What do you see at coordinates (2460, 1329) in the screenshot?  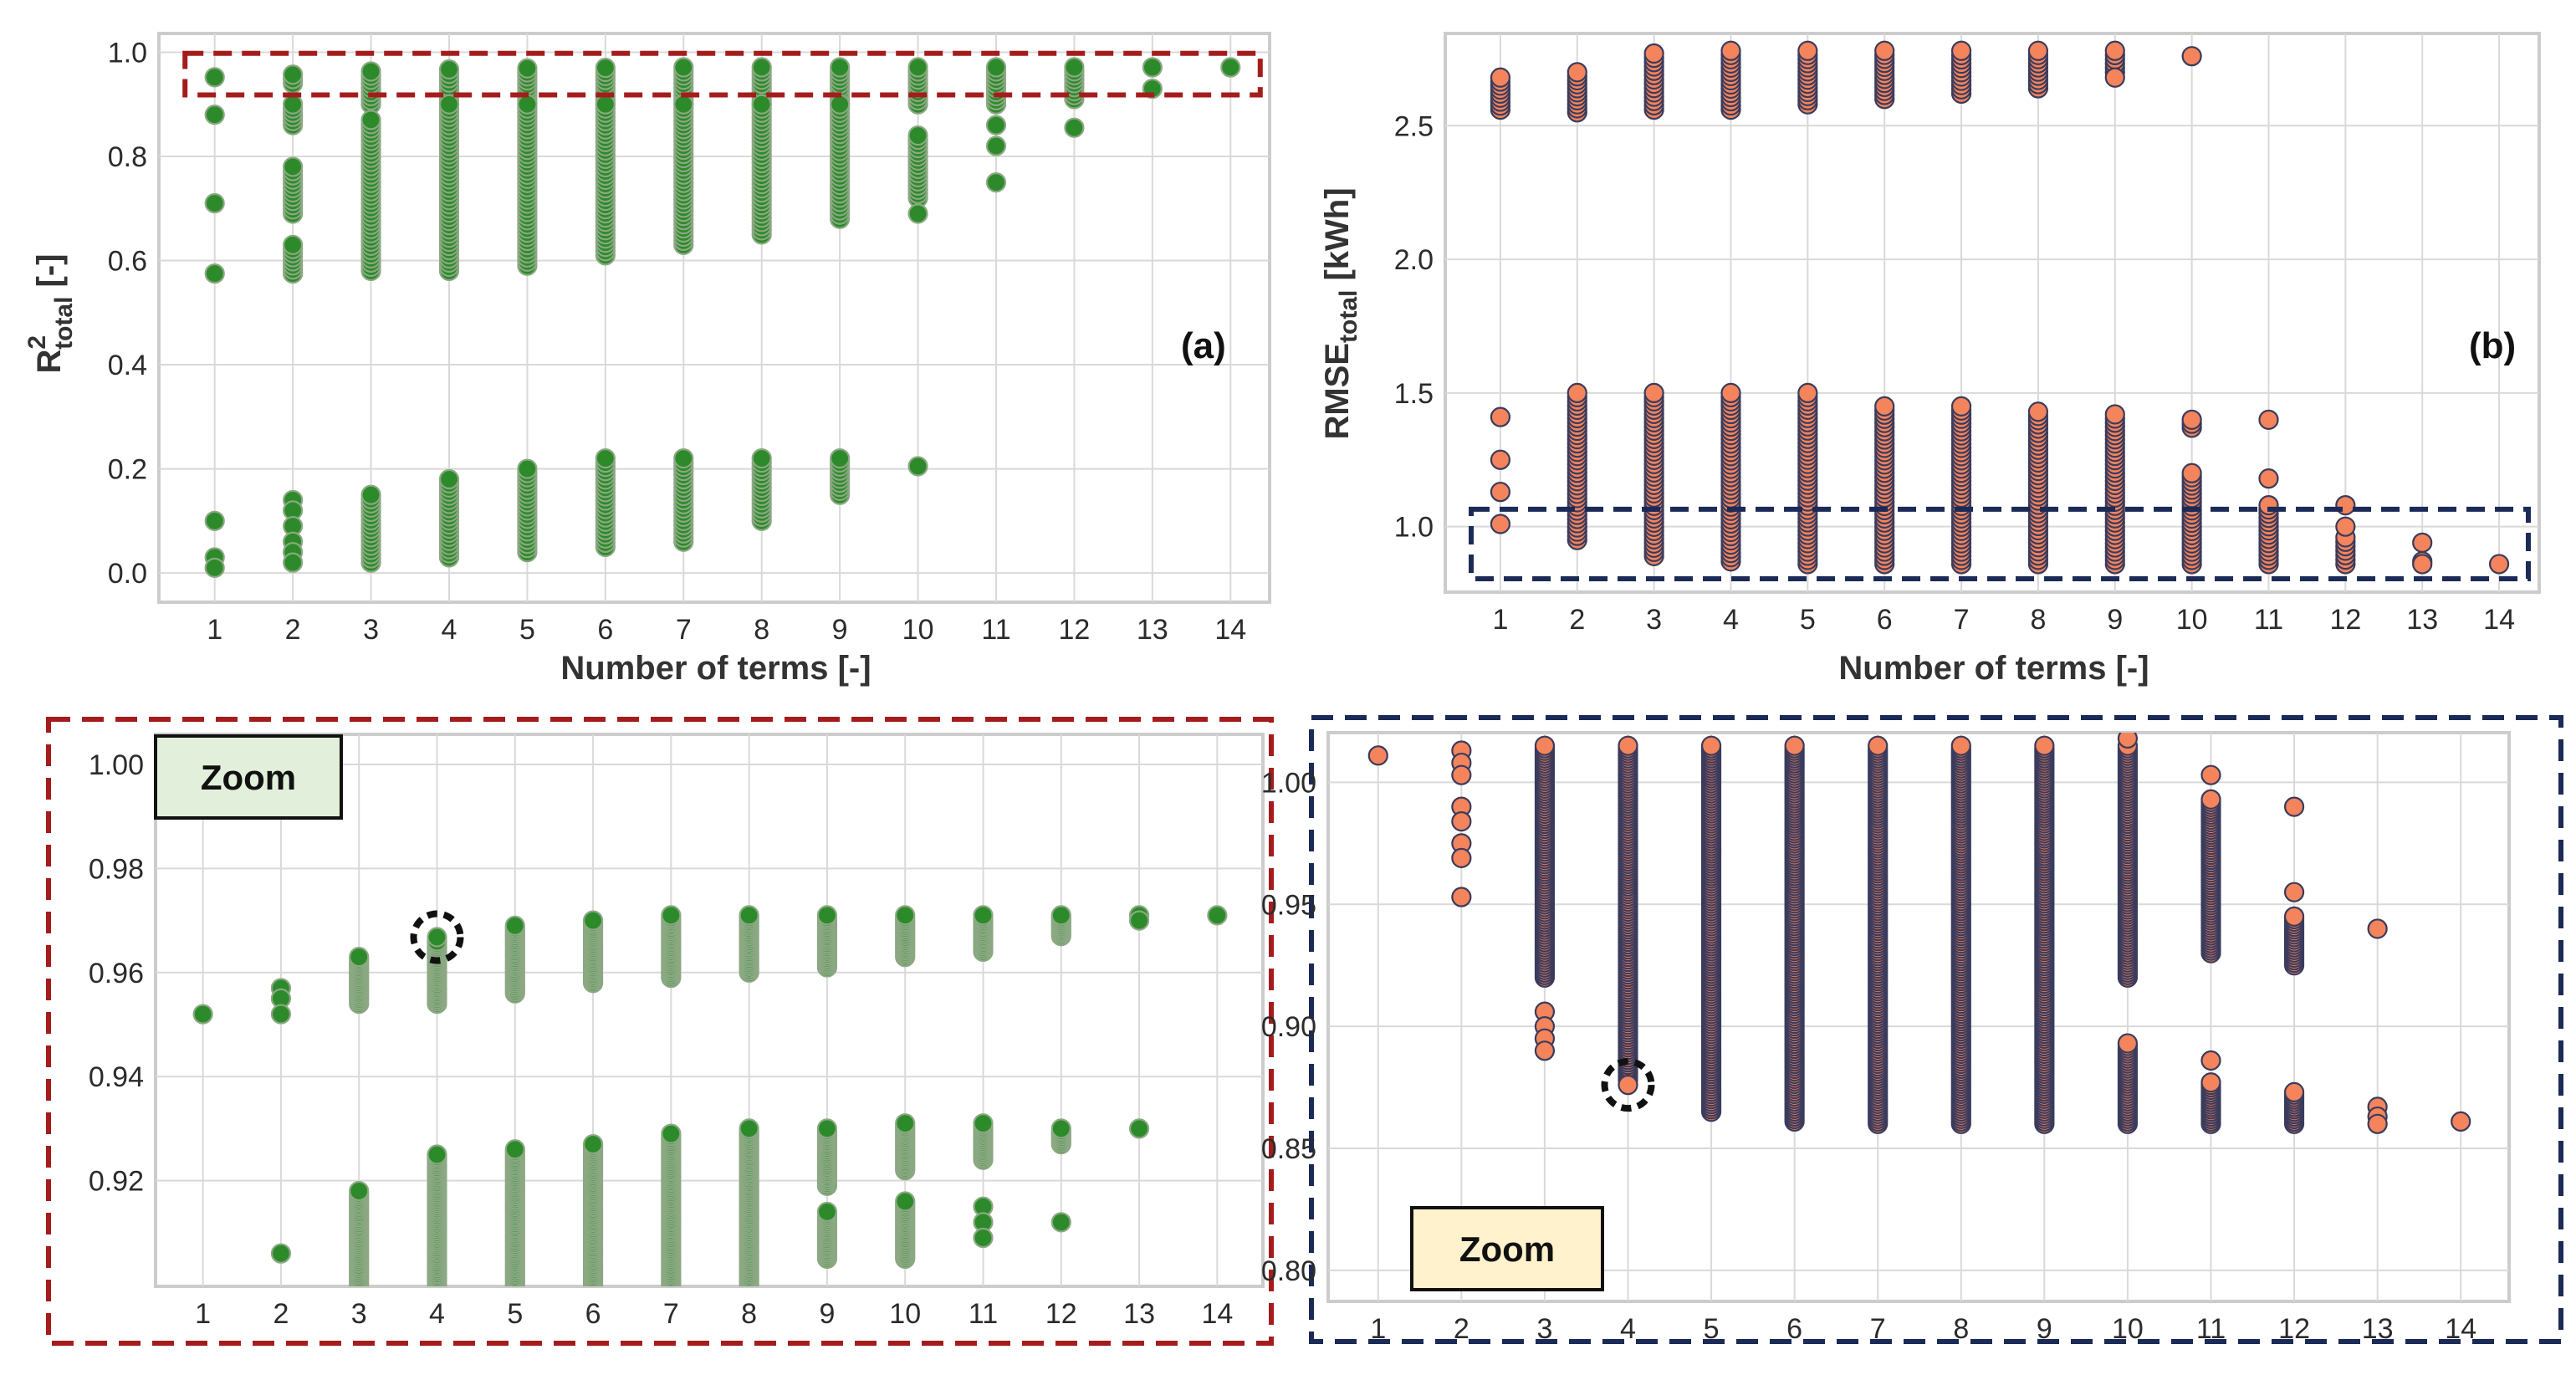 I see `x-tick-label: 14` at bounding box center [2460, 1329].